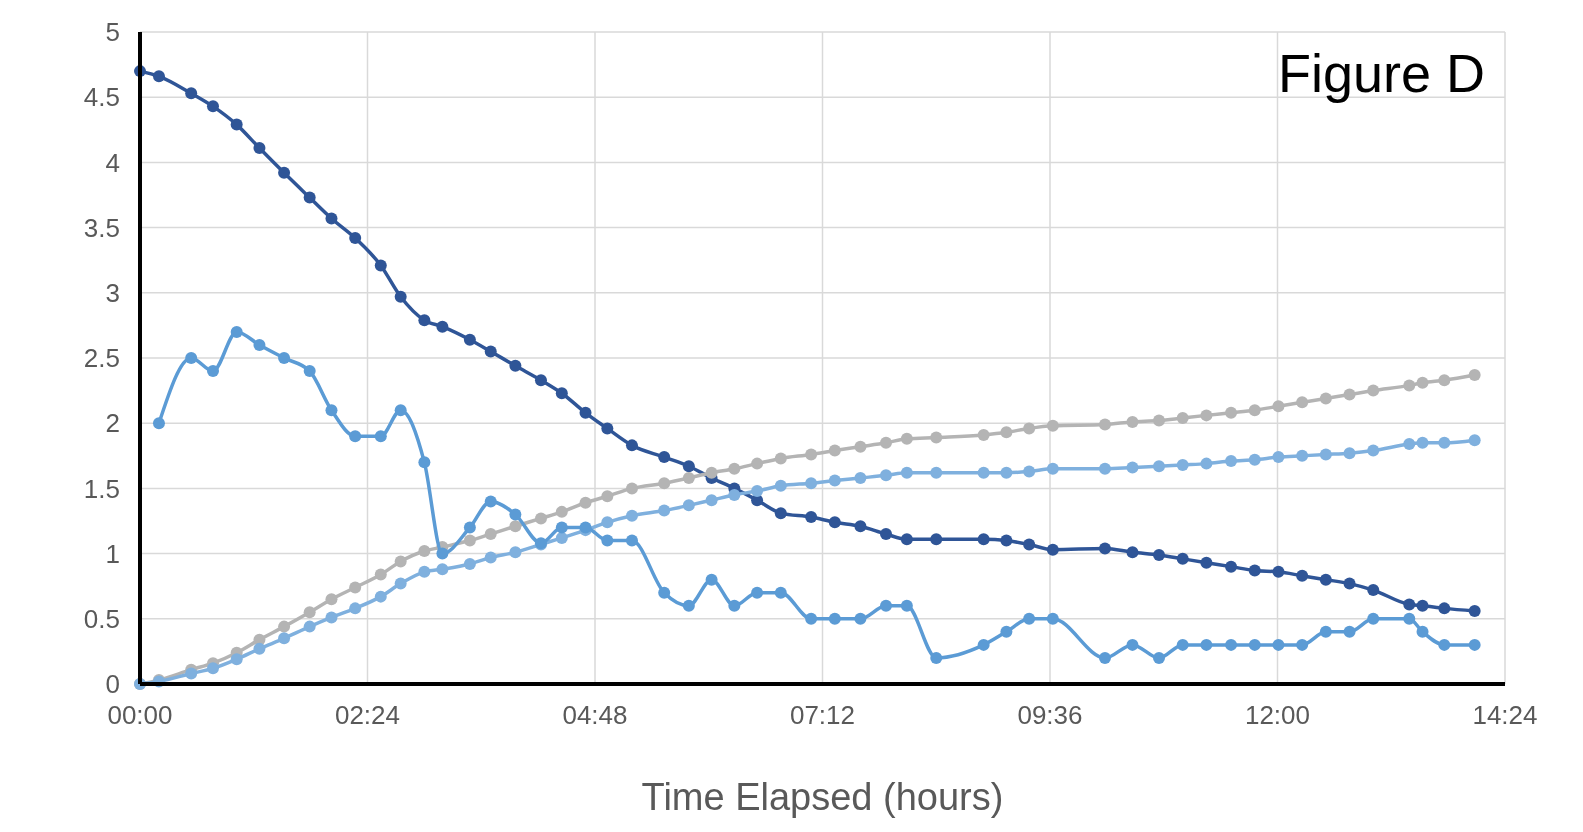 This screenshot has height=832, width=1583. Describe the element at coordinates (367, 715) in the screenshot. I see `x-tick-label: 02:24` at that location.